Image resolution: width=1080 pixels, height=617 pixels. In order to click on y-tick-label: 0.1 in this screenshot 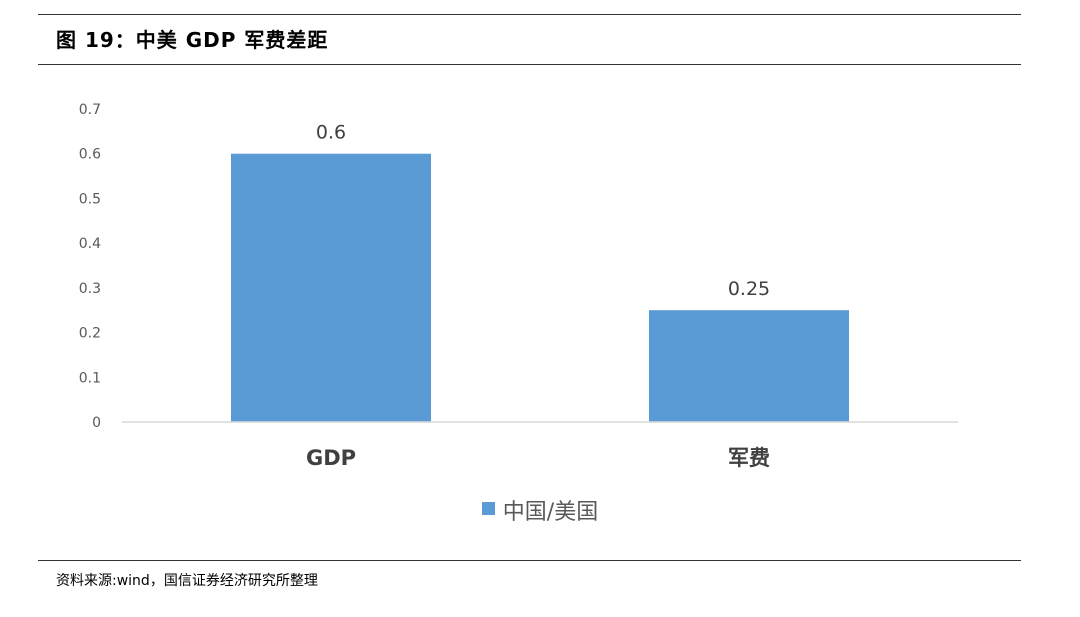, I will do `click(90, 378)`.